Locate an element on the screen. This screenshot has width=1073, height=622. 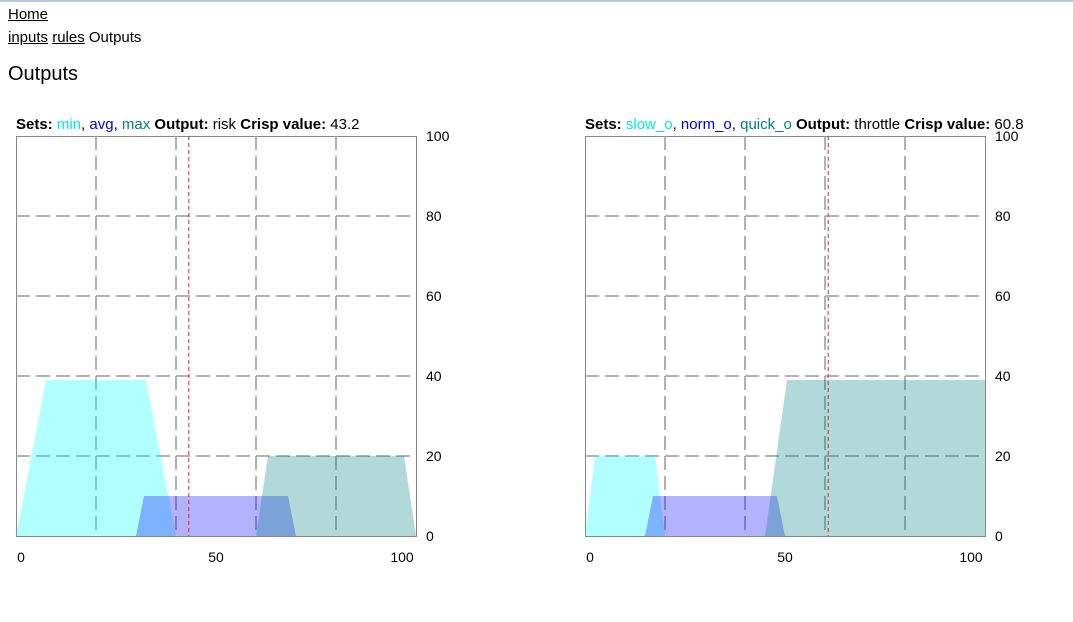
breadcrumb-current: Outputs is located at coordinates (115, 37).